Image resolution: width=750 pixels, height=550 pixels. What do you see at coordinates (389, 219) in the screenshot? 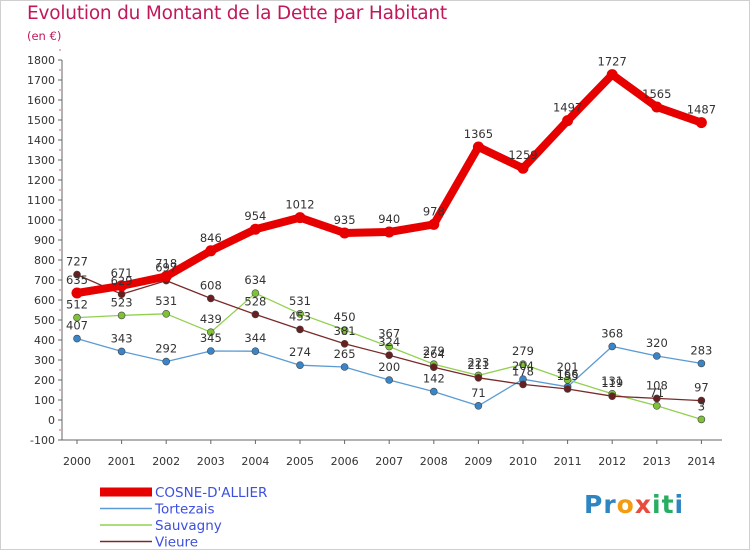
I see `data-label-cosne-d-allier: 940` at bounding box center [389, 219].